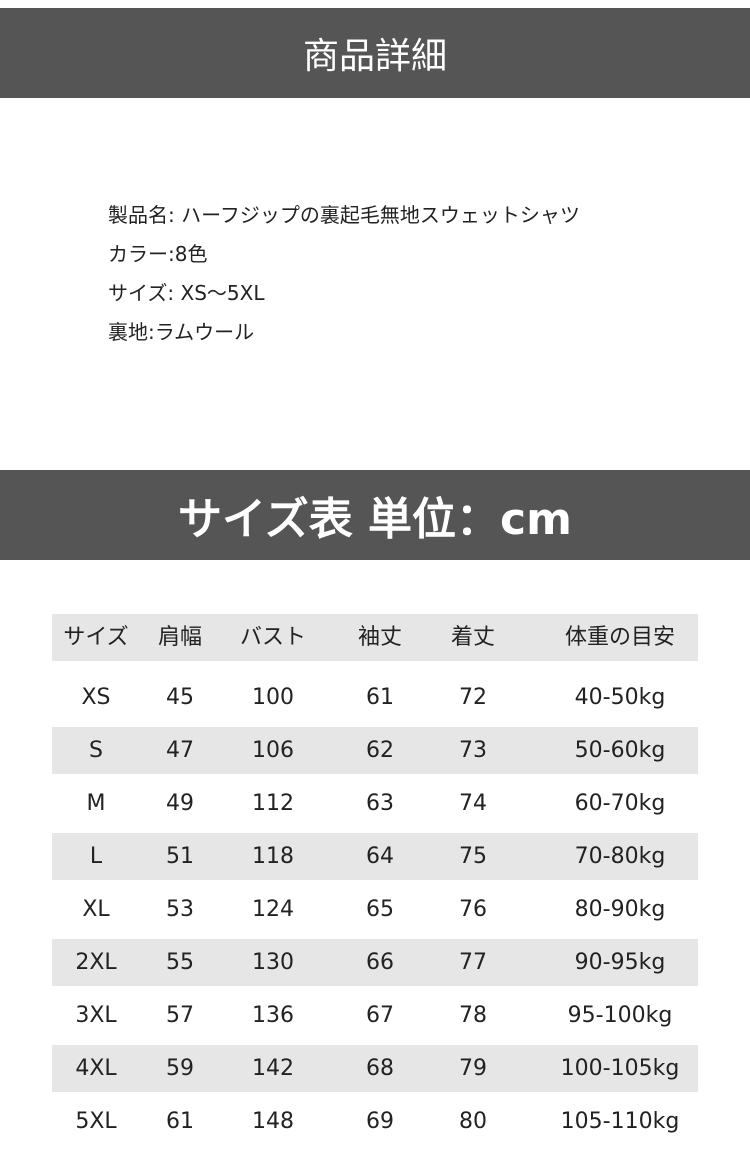 This screenshot has height=1160, width=750. I want to click on table-cell: 51, so click(180, 856).